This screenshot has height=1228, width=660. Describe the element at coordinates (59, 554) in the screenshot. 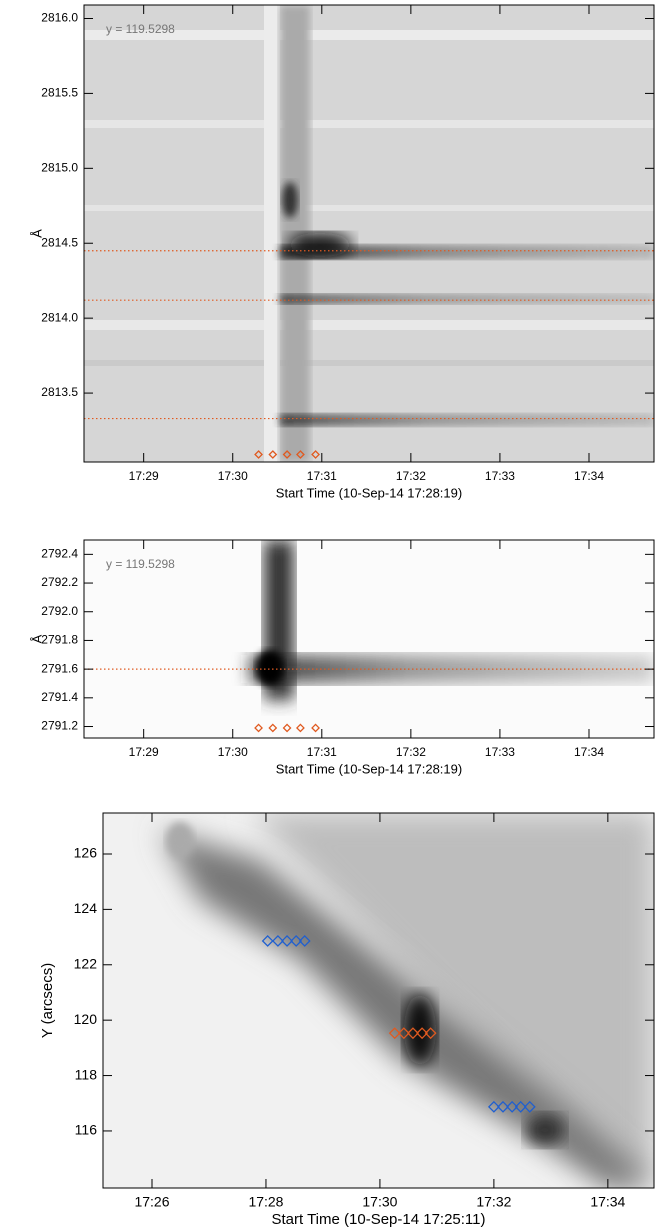

I see `y-tick-label: 2792.4` at that location.